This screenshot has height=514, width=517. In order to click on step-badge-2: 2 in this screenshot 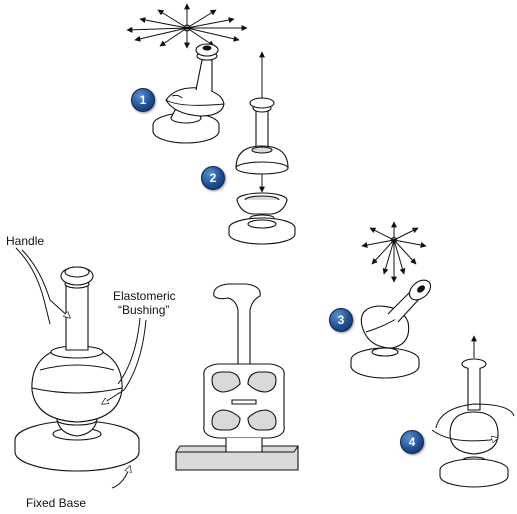, I will do `click(213, 178)`.